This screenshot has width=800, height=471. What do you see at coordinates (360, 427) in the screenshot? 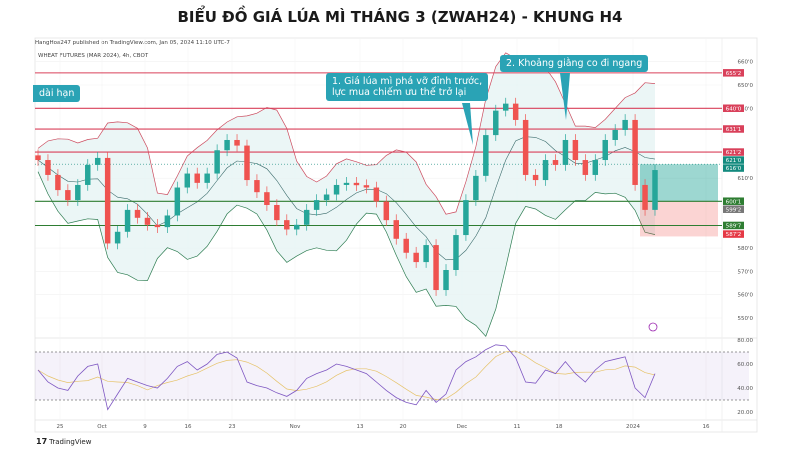
I see `time-tick-label: 13` at bounding box center [360, 427].